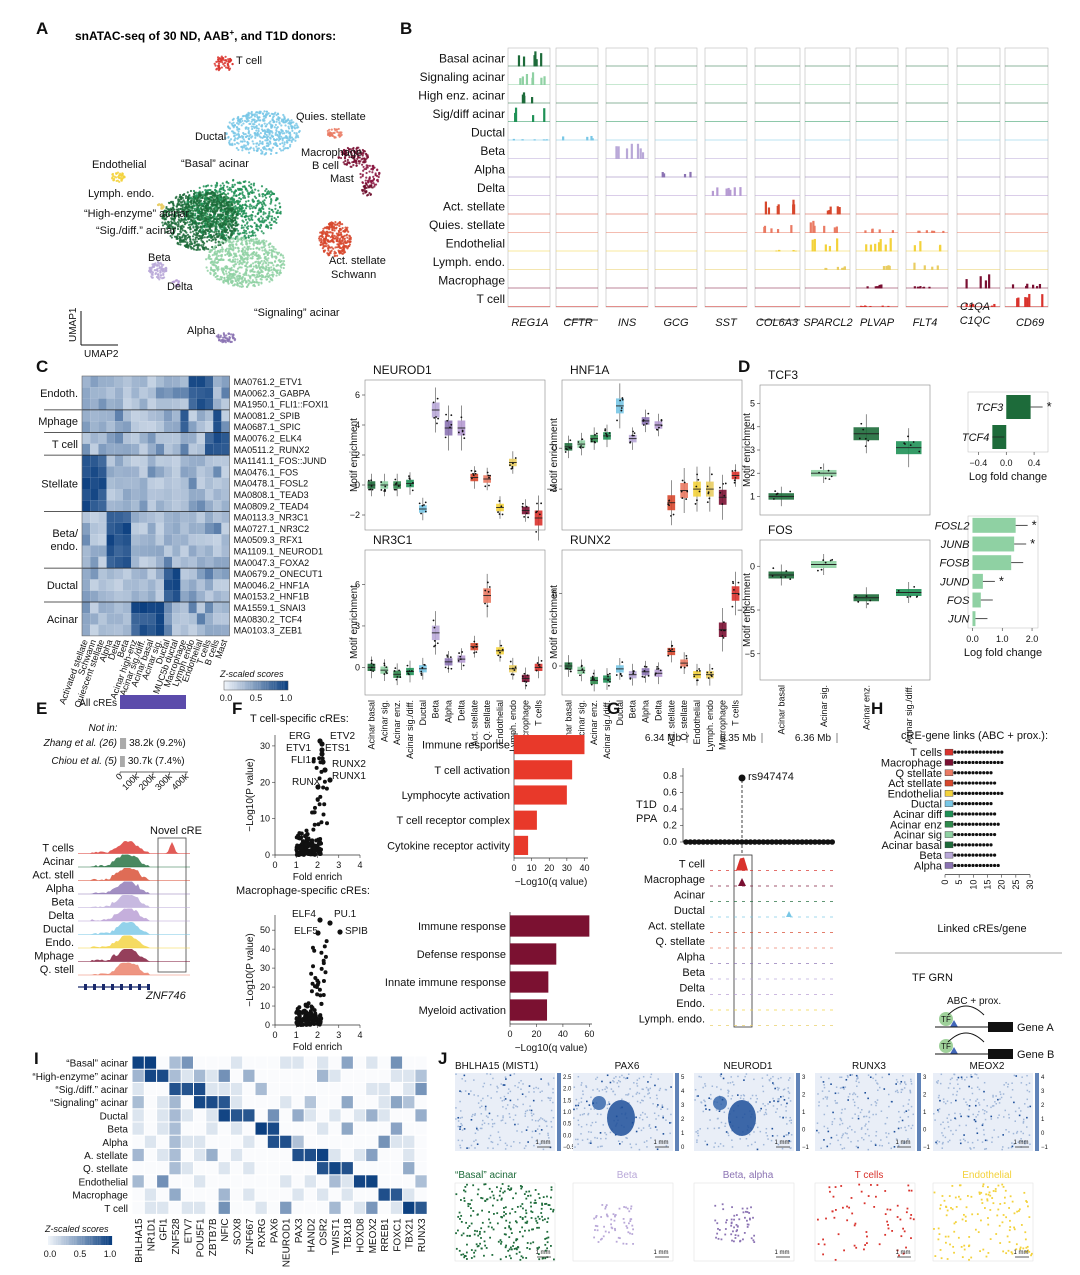 The image size is (1080, 1275). What do you see at coordinates (231, 685) in the screenshot?
I see `legend-swatch` at bounding box center [231, 685].